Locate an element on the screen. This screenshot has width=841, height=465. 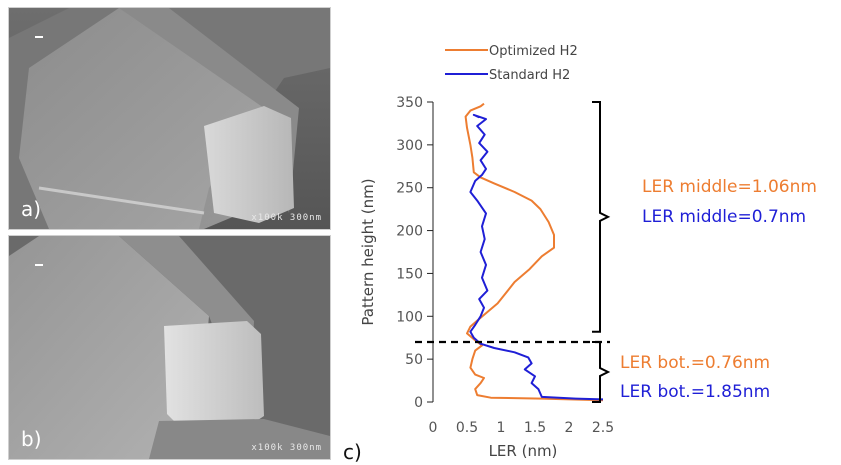
lower-bracket is located at coordinates (600, 372).